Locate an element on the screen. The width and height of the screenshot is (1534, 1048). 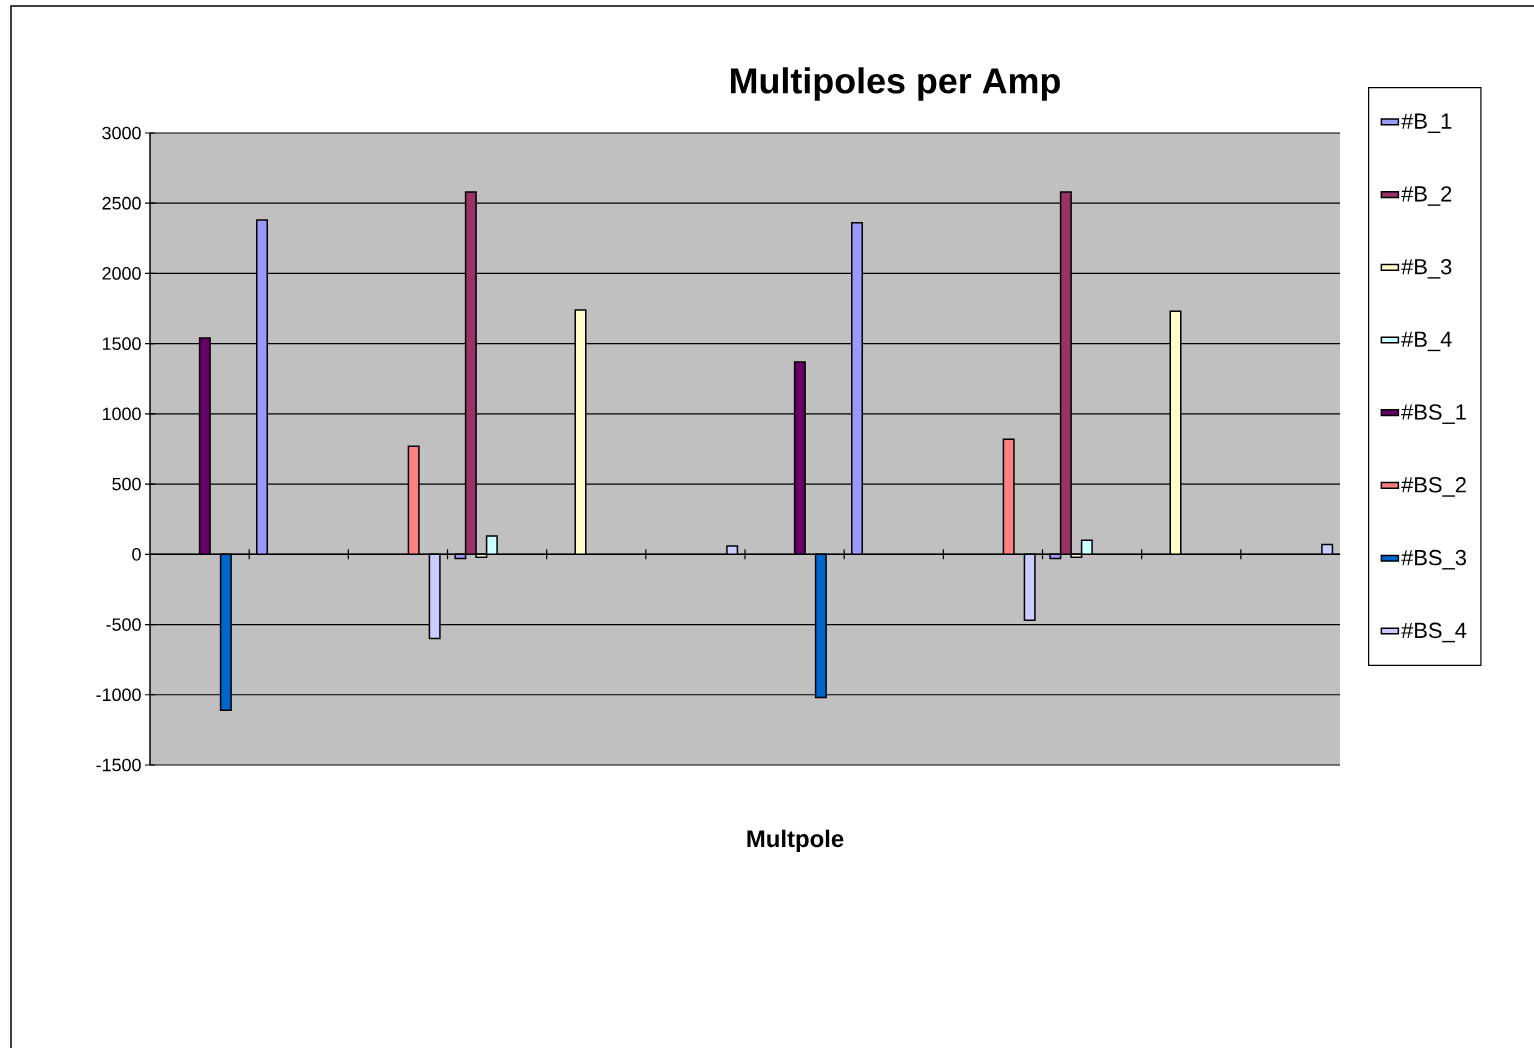
y-tick-label: 1000 is located at coordinates (121, 414).